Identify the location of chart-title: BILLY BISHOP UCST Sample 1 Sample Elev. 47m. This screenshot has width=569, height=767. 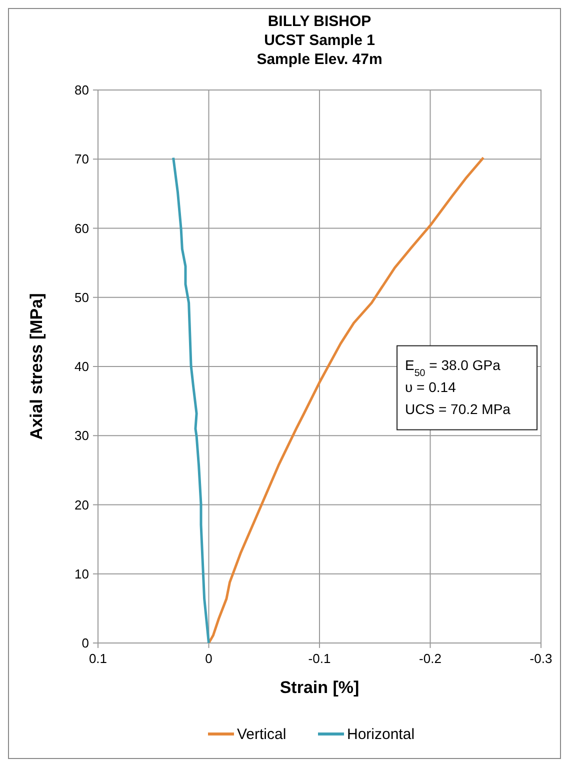
(319, 40).